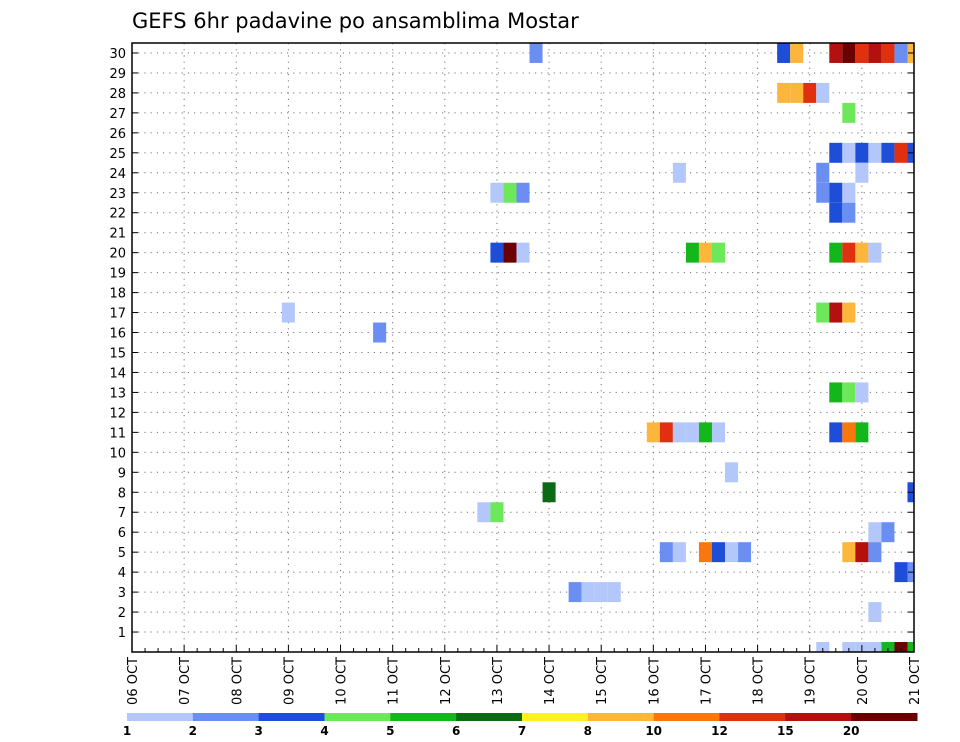  Describe the element at coordinates (117, 174) in the screenshot. I see `y-tick-label: 24` at that location.